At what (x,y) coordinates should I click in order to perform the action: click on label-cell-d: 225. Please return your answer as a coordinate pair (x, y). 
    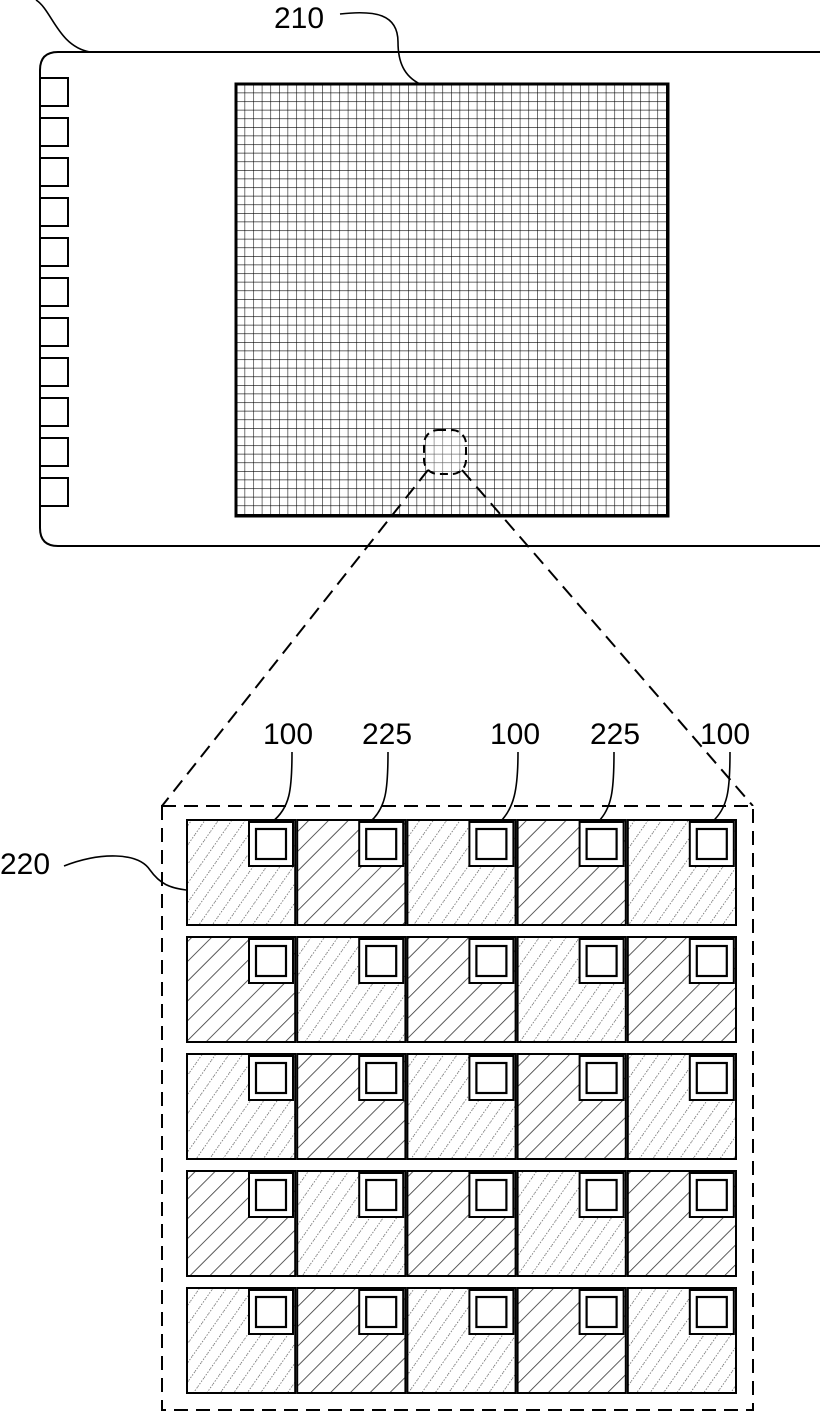
    Looking at the image, I should click on (615, 734).